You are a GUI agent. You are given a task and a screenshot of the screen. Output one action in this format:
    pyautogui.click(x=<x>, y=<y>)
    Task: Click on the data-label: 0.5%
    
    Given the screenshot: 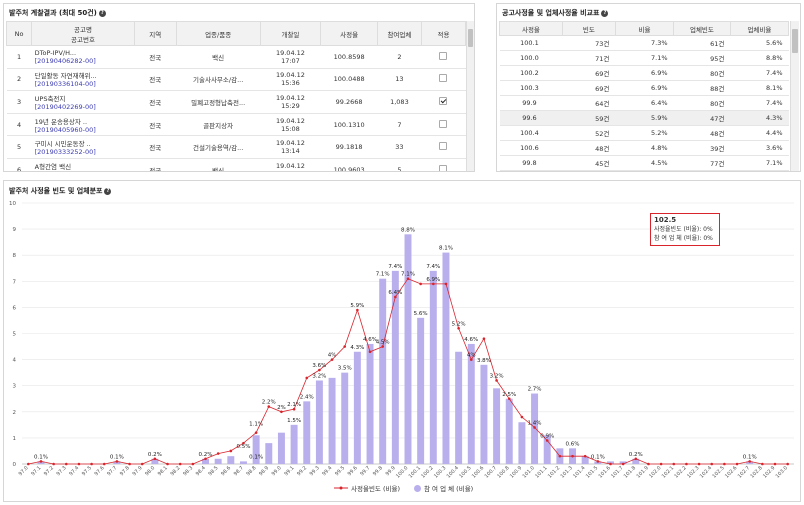 What is the action you would take?
    pyautogui.click(x=243, y=447)
    